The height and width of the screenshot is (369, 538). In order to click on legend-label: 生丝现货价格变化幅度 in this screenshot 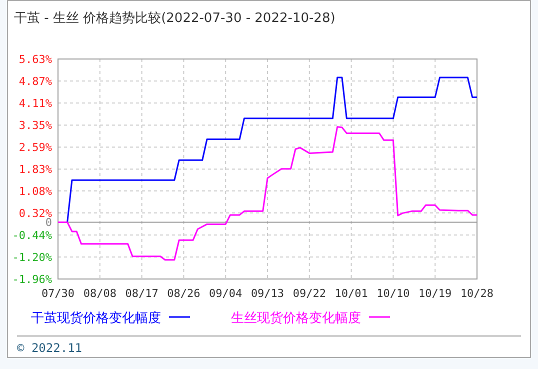, I will do `click(296, 318)`.